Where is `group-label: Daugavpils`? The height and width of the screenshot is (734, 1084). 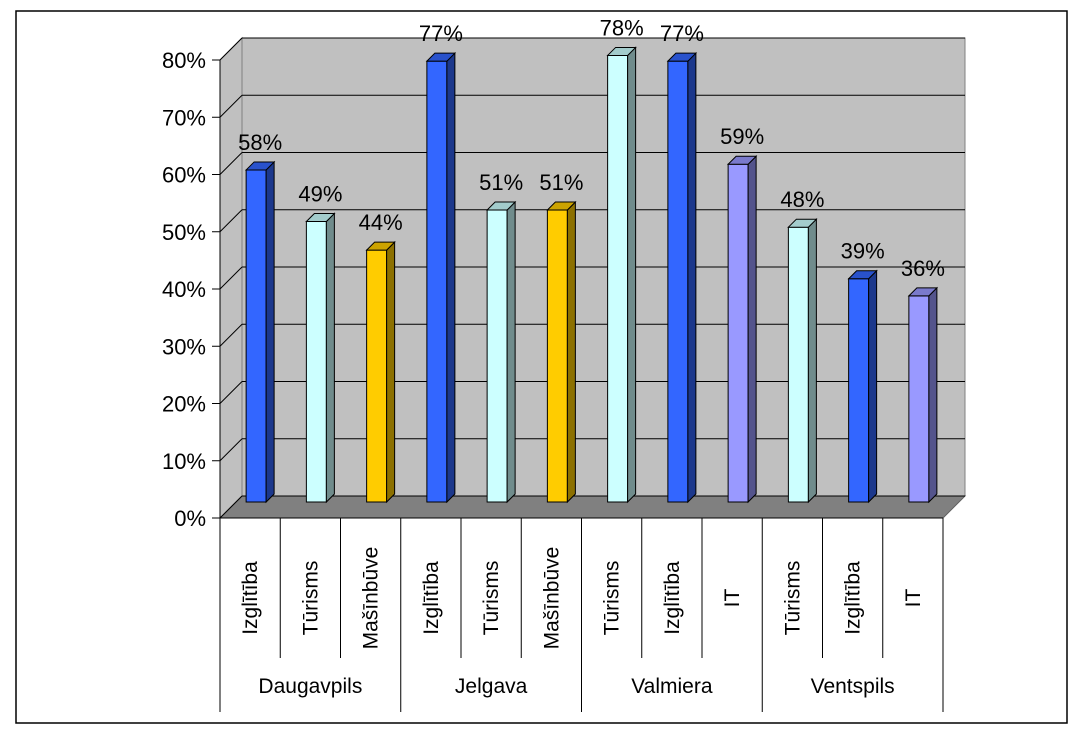
group-label: Daugavpils is located at coordinates (310, 686).